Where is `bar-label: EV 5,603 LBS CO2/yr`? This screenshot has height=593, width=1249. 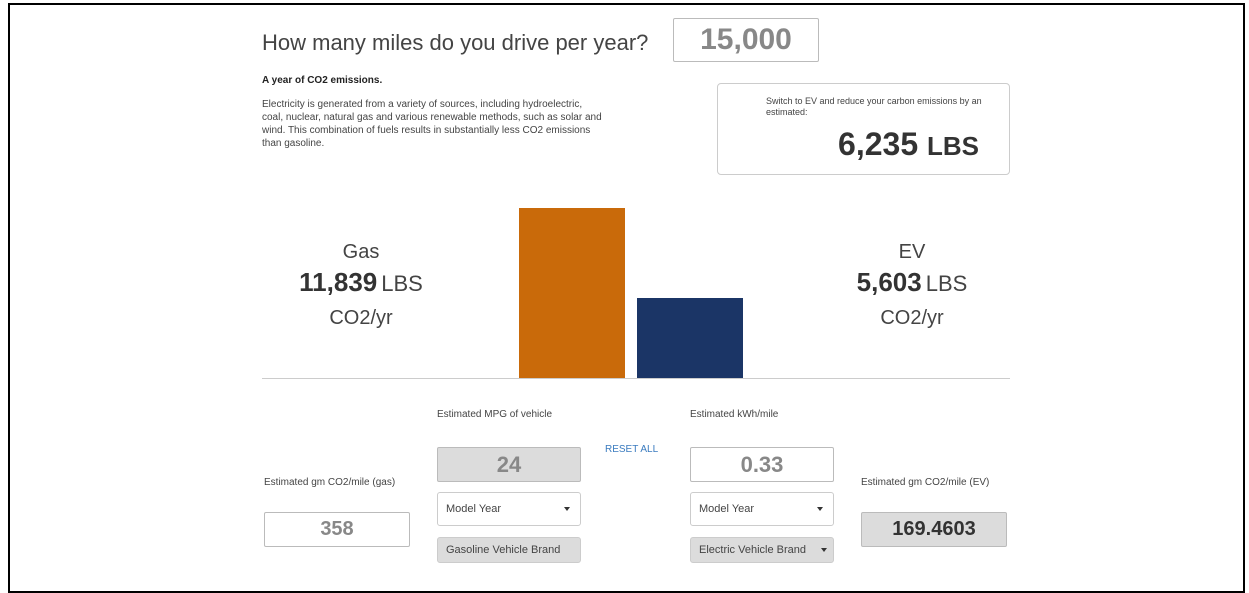
bar-label: EV 5,603 LBS CO2/yr is located at coordinates (912, 285).